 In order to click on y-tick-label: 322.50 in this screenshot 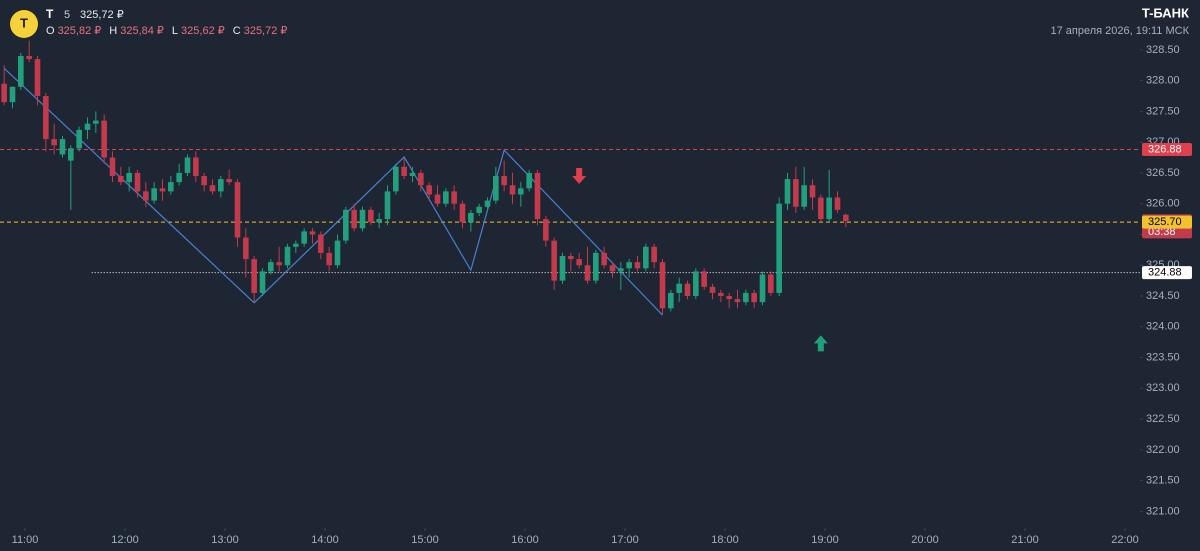, I will do `click(1163, 419)`.